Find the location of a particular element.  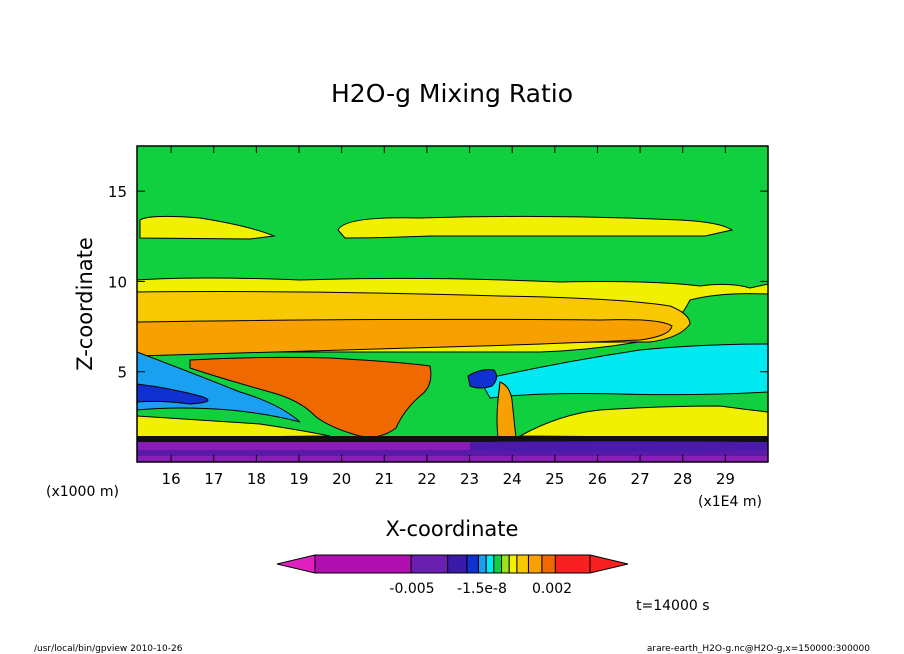

footer-left: /usr/local/bin/gpview 2010-10-26 is located at coordinates (108, 649).